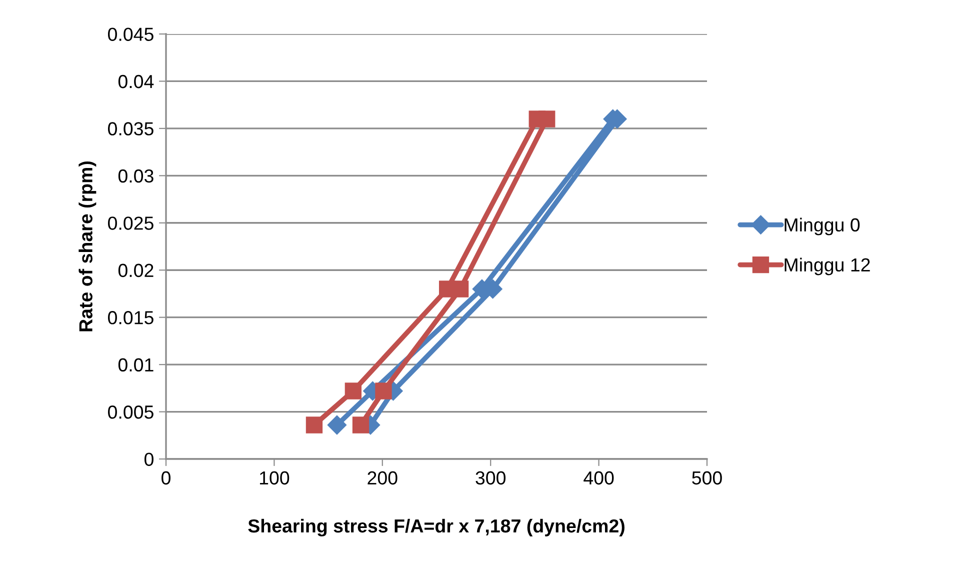  What do you see at coordinates (599, 478) in the screenshot?
I see `x-tick-label: 400` at bounding box center [599, 478].